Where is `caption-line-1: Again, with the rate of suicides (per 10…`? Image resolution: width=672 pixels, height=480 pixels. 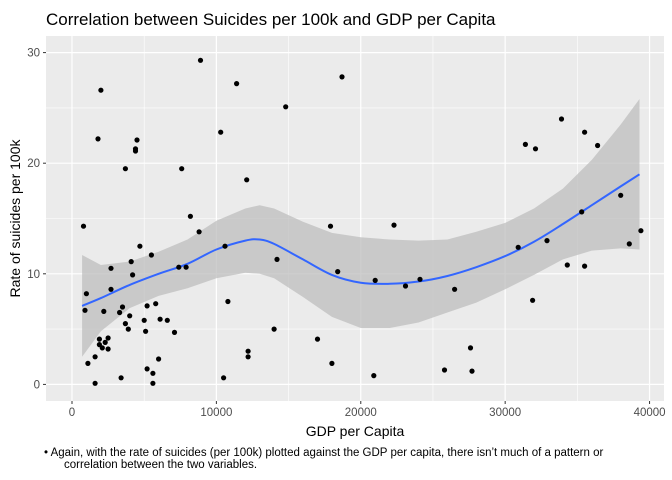
caption-line-1: Again, with the rate of suicides (per 10… is located at coordinates (327, 453).